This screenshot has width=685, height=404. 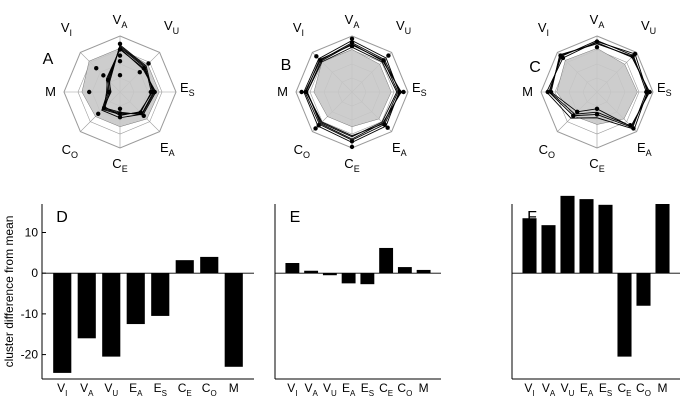 What do you see at coordinates (386, 260) in the screenshot?
I see `bar-ce` at bounding box center [386, 260].